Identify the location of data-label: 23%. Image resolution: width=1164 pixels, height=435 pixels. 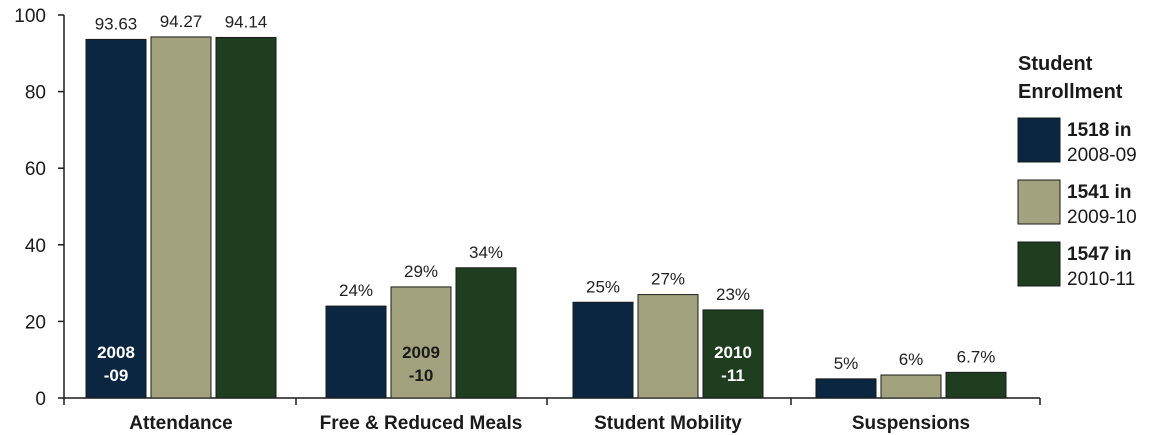
(733, 294).